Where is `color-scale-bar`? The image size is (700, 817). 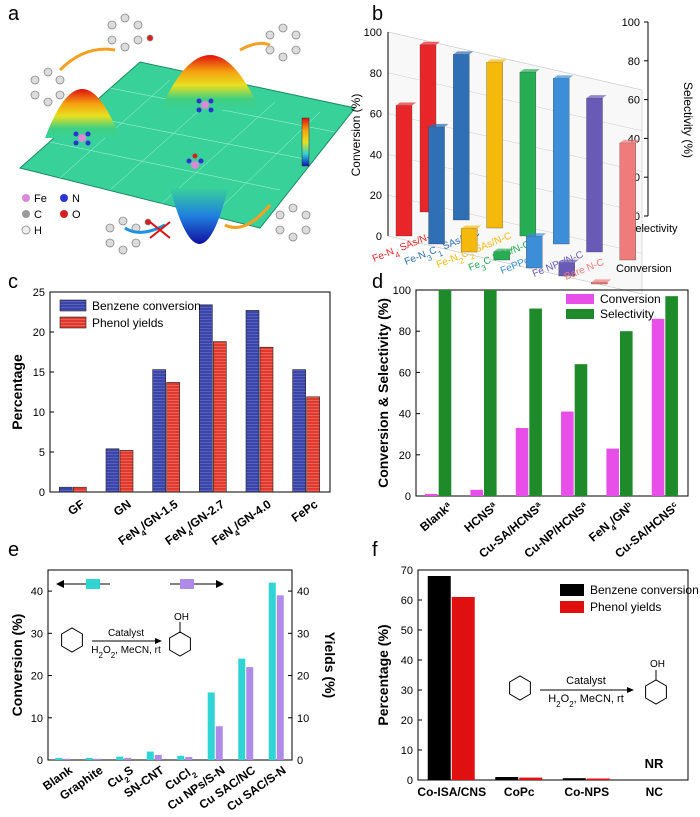
color-scale-bar is located at coordinates (305, 142).